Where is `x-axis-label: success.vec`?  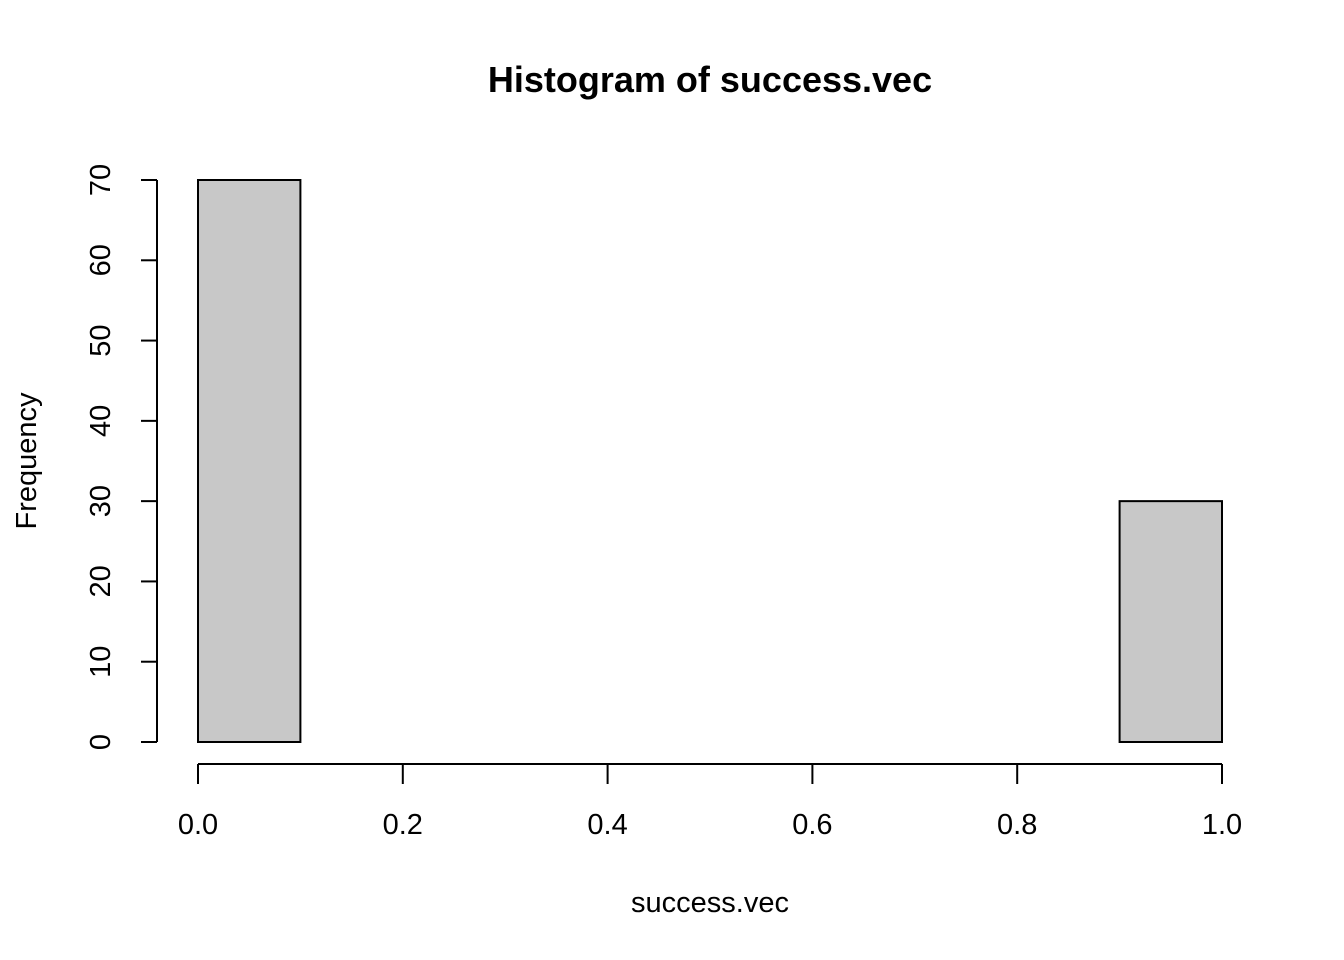 x-axis-label: success.vec is located at coordinates (710, 903).